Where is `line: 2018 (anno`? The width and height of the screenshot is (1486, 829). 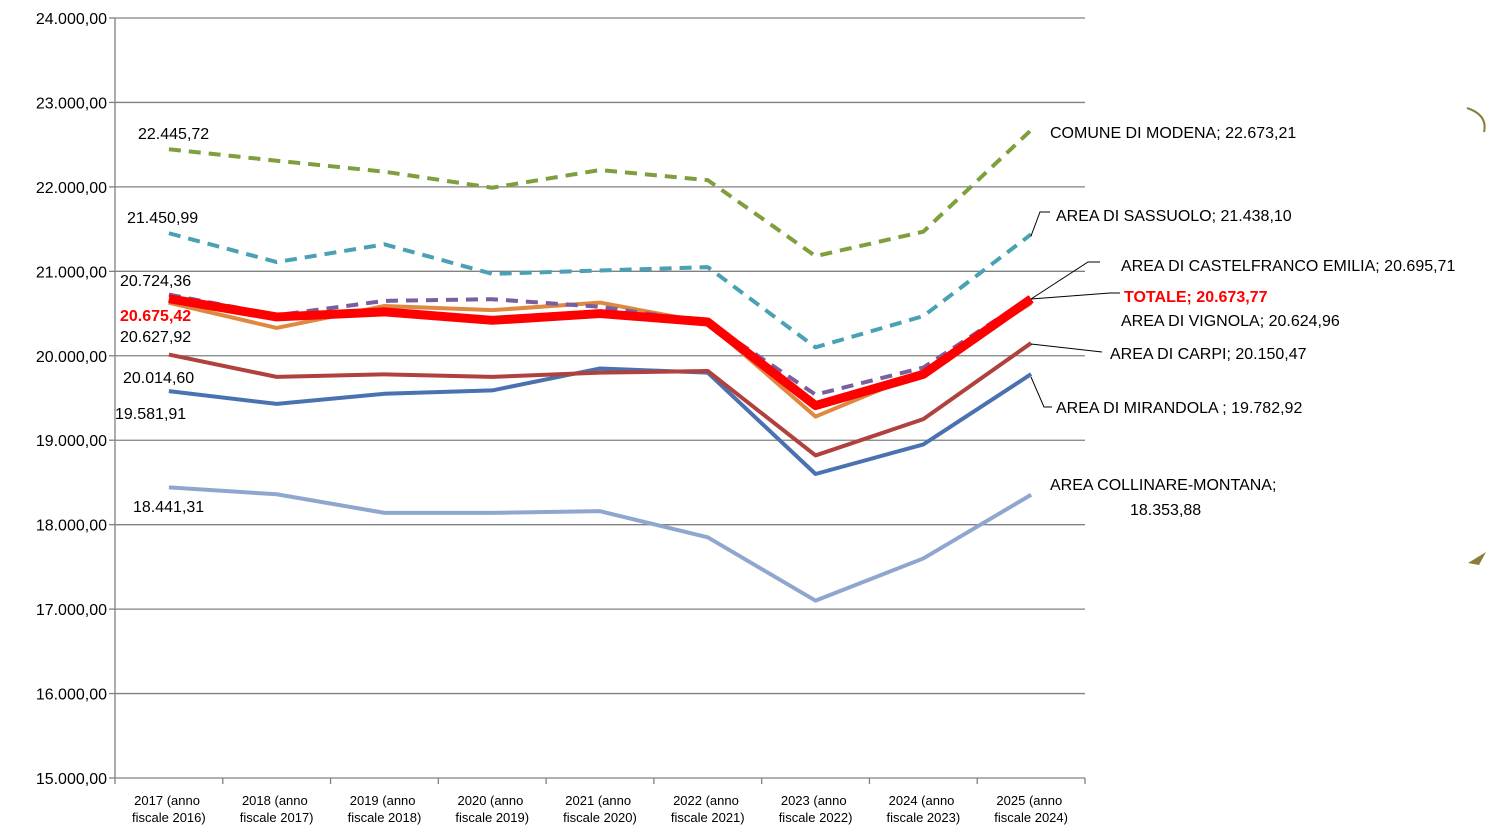 line: 2018 (anno is located at coordinates (276, 800).